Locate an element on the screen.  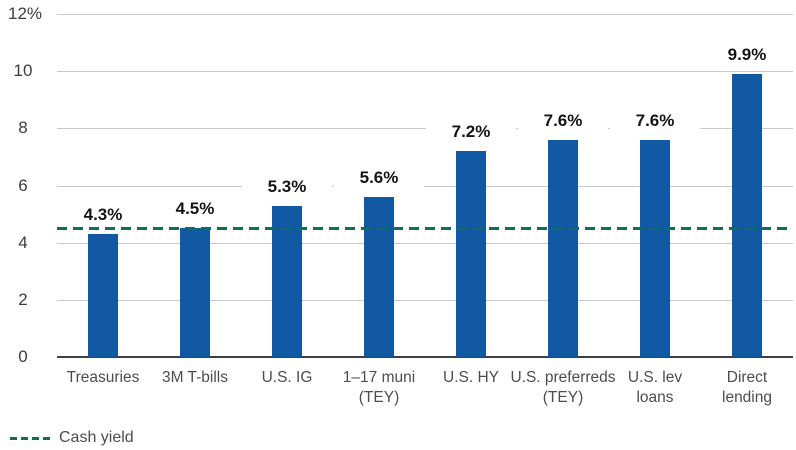
category-label-line: Treasuries is located at coordinates (103, 377).